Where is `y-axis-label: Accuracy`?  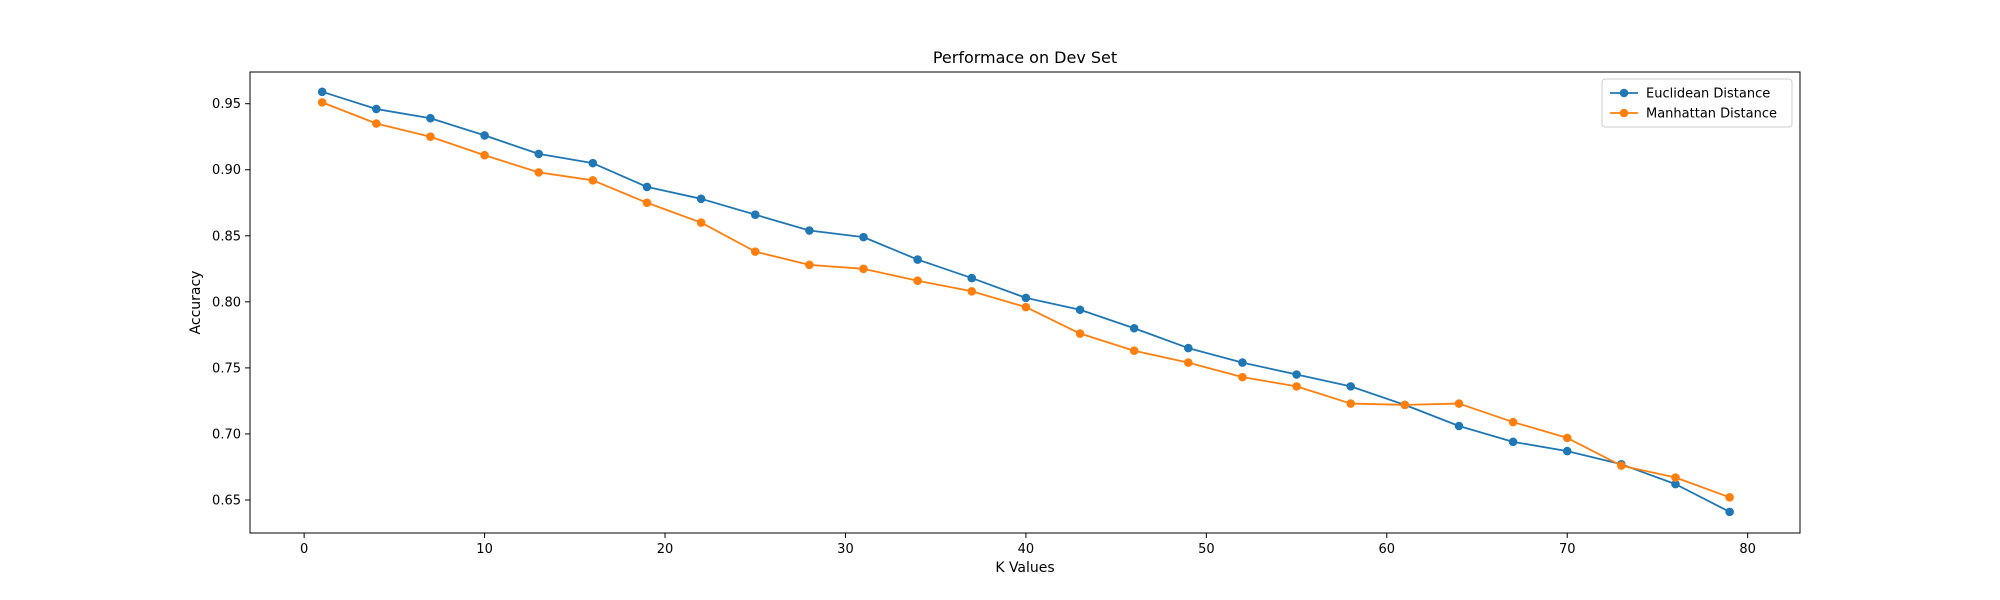
y-axis-label: Accuracy is located at coordinates (196, 303).